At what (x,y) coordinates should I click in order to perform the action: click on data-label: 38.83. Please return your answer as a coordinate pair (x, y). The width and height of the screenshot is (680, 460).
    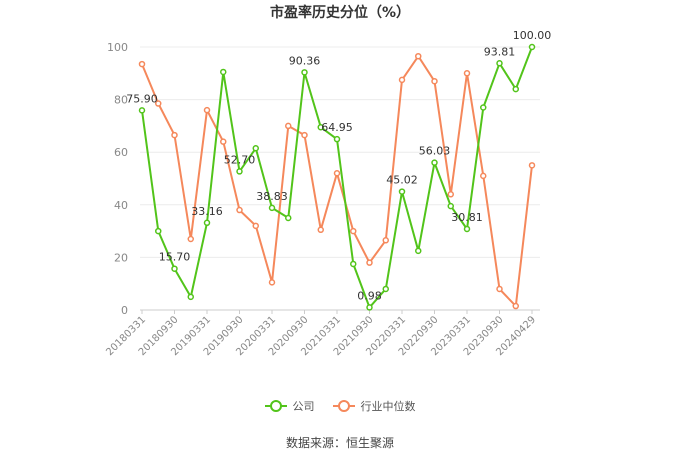
    Looking at the image, I should click on (272, 196).